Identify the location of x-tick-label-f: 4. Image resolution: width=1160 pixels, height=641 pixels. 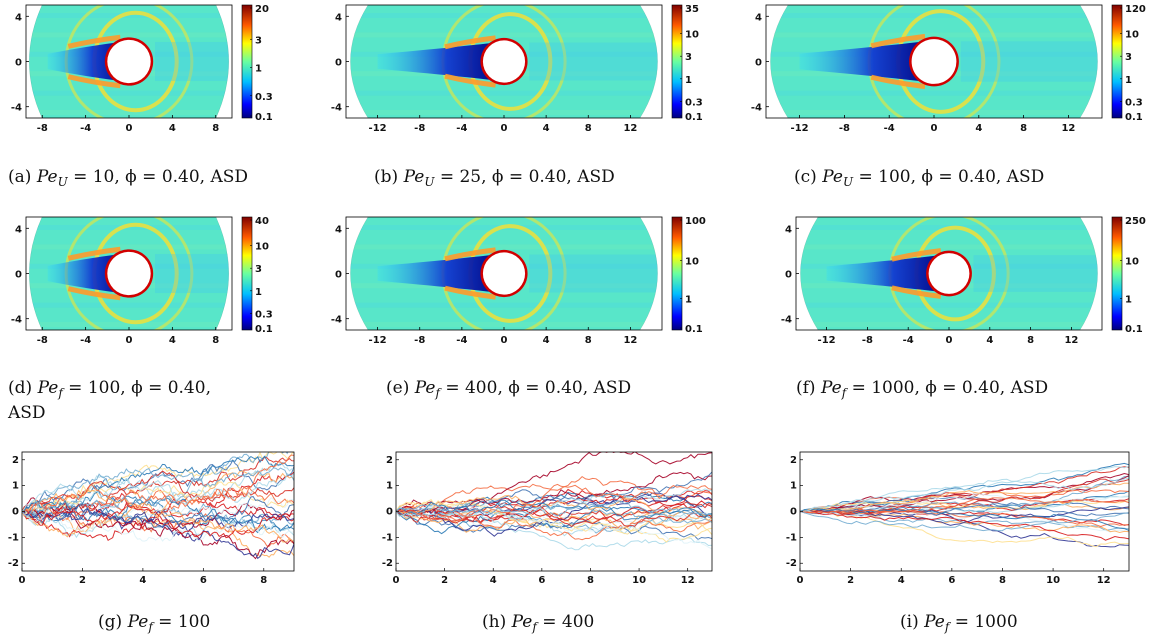
(989, 340).